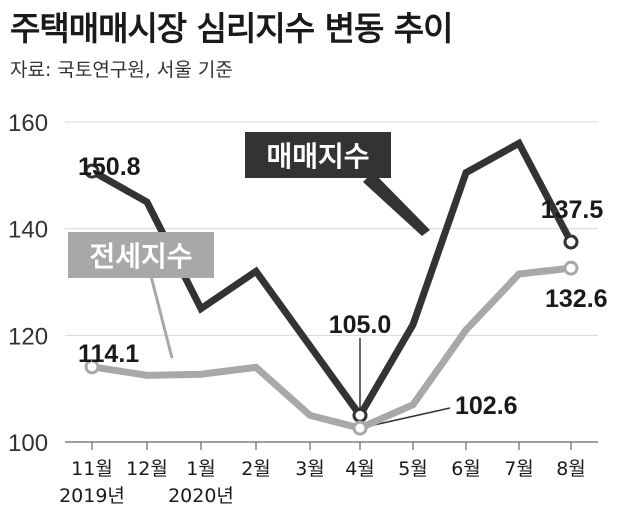 The height and width of the screenshot is (507, 620). Describe the element at coordinates (161, 315) in the screenshot. I see `legend-leader-jeonse` at that location.